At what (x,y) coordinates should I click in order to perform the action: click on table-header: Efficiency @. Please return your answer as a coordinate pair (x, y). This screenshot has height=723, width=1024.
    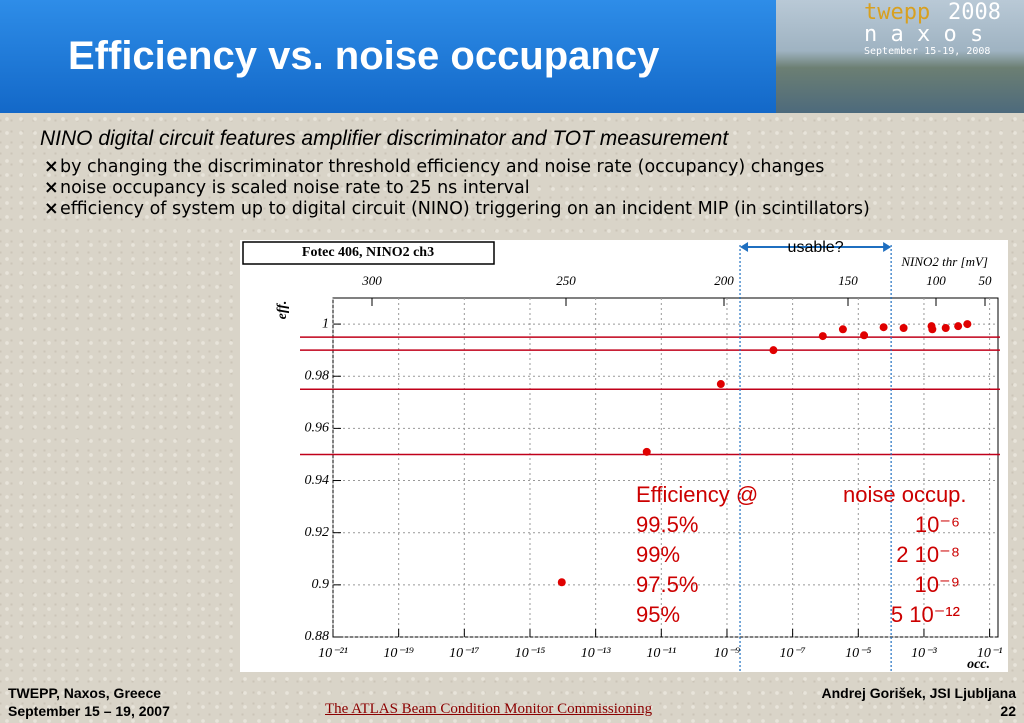
    Looking at the image, I should click on (697, 494).